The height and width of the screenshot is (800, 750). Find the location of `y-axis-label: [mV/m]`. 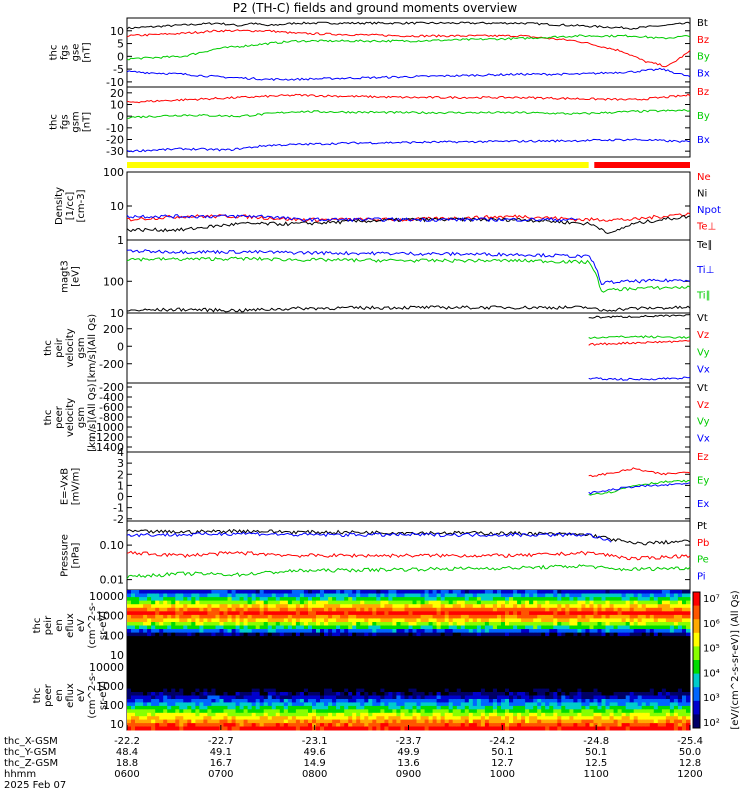

y-axis-label: [mV/m] is located at coordinates (76, 487).